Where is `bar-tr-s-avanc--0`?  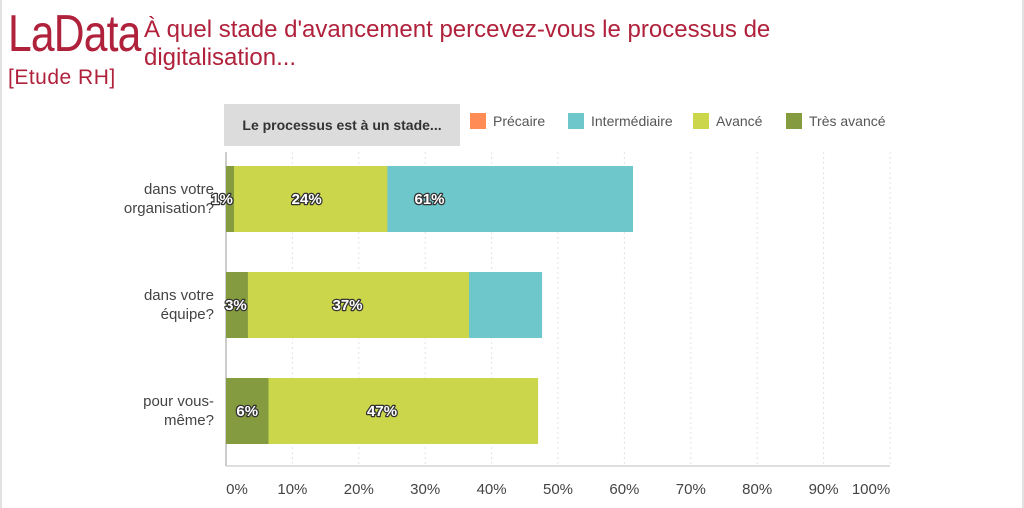 bar-tr-s-avanc--0 is located at coordinates (230, 199).